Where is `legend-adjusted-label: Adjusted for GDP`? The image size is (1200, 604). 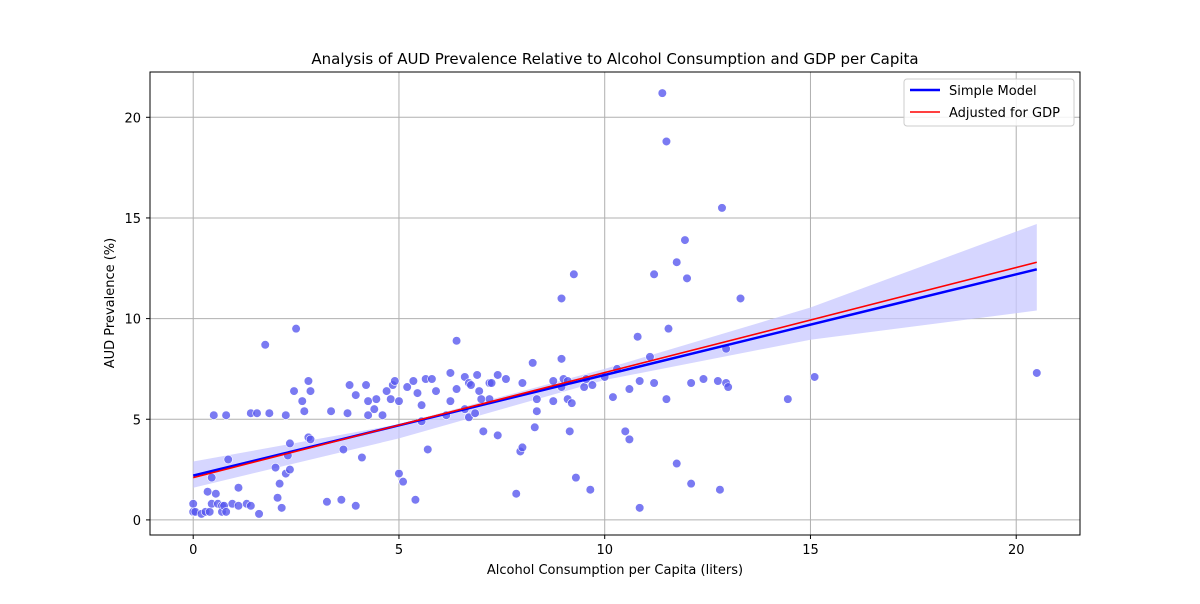
legend-adjusted-label: Adjusted for GDP is located at coordinates (1004, 113).